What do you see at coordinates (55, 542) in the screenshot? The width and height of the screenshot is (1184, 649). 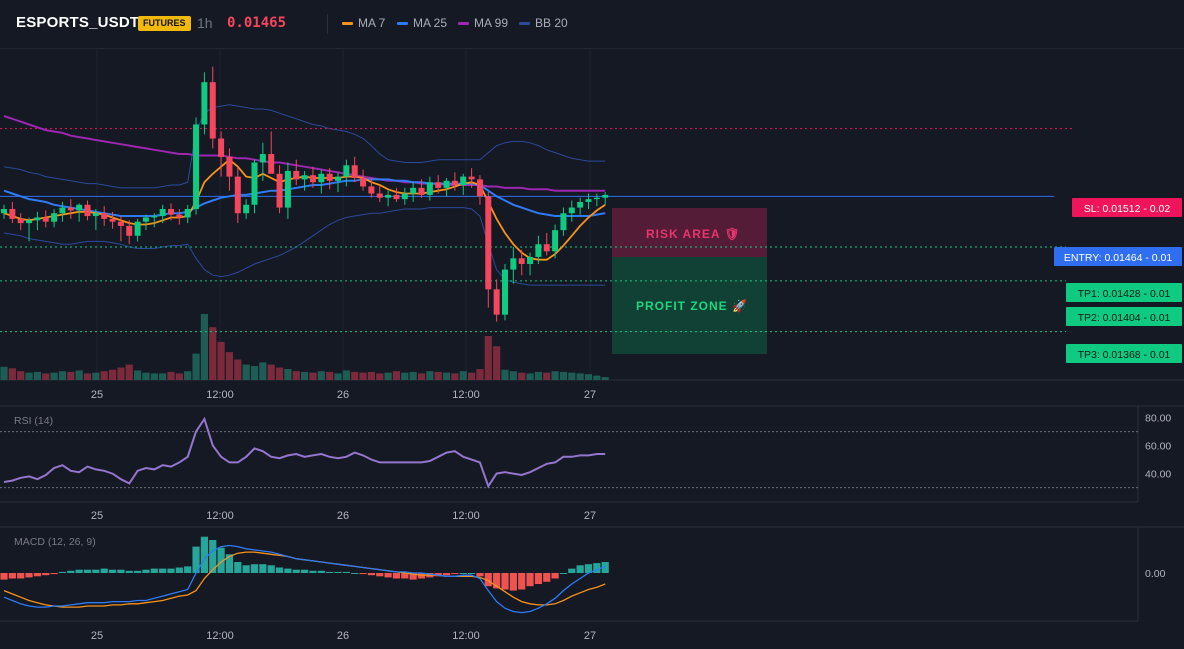 I see `macd-title: MACD (12, 26, 9)` at bounding box center [55, 542].